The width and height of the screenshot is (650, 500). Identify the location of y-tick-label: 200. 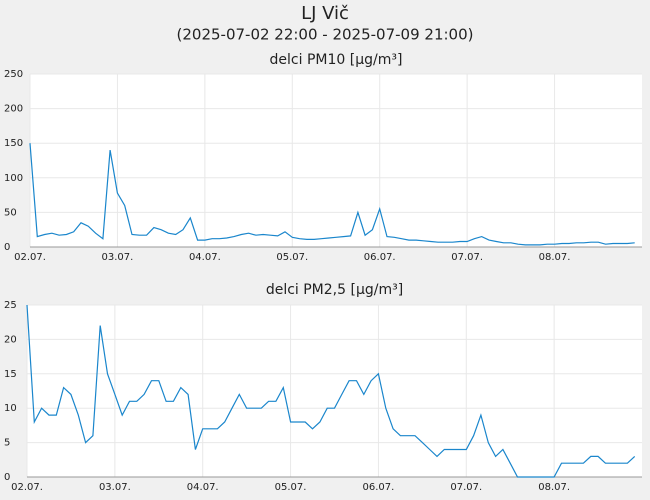
(13, 109).